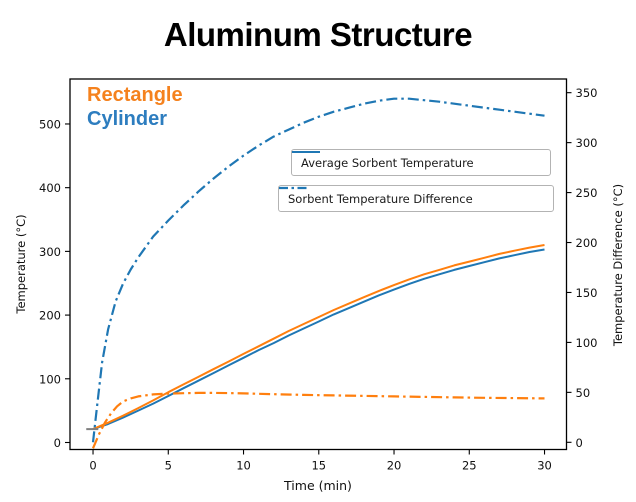 The width and height of the screenshot is (636, 502). I want to click on legend-average-temperature: Average Sorbent Temperature, so click(421, 162).